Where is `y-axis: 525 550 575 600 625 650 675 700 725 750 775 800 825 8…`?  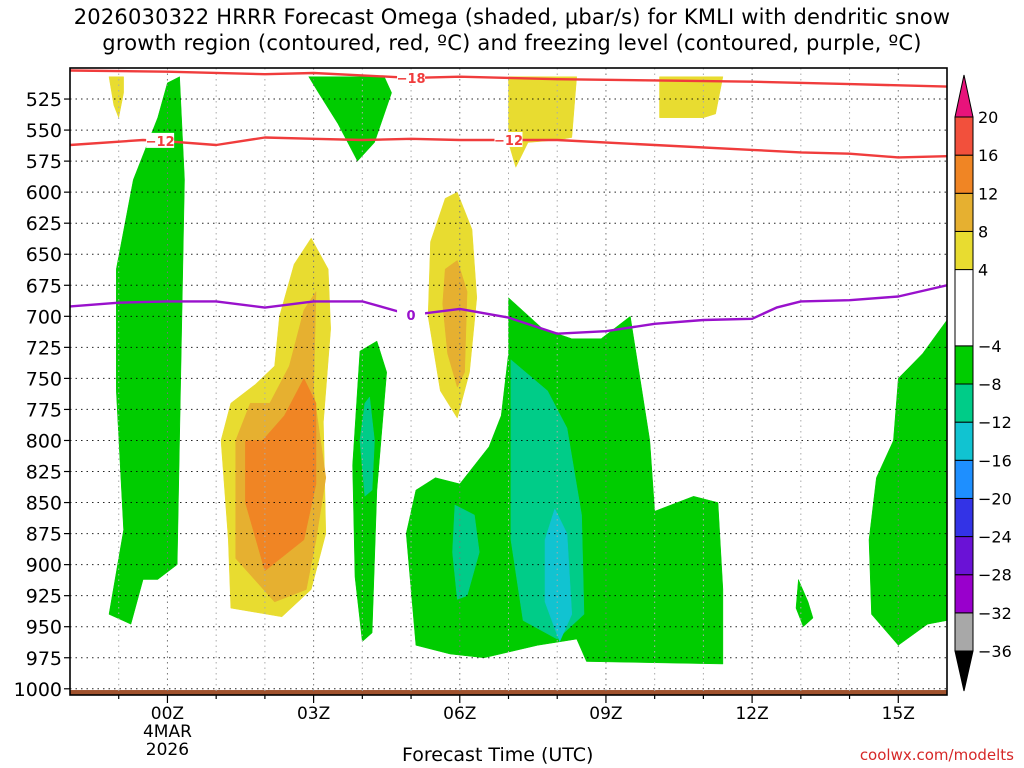
y-axis: 525 550 575 600 625 650 675 700 725 750 775 800 825 8… is located at coordinates (42, 395).